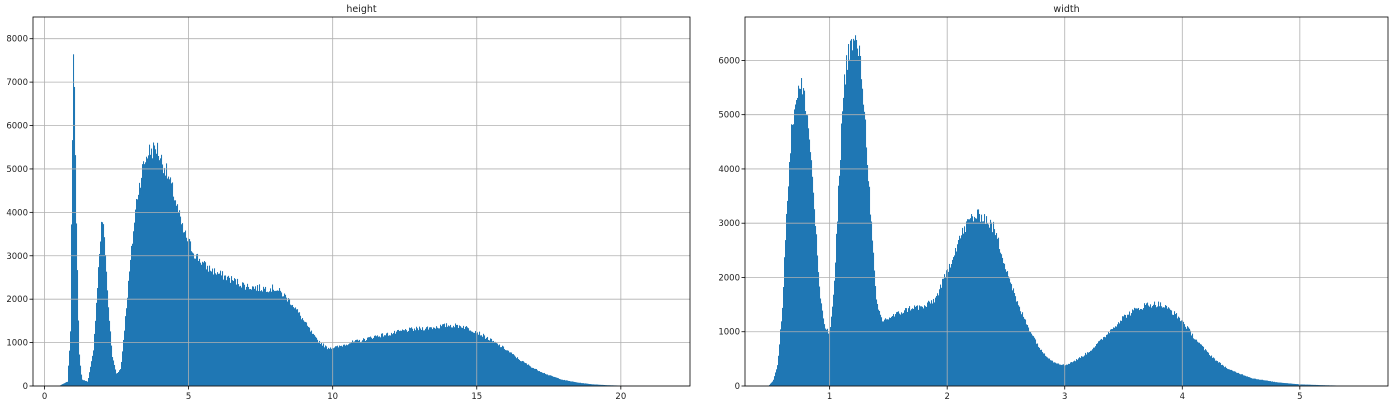 The height and width of the screenshot is (408, 1400). I want to click on y-tick-label: 7000, so click(17, 83).